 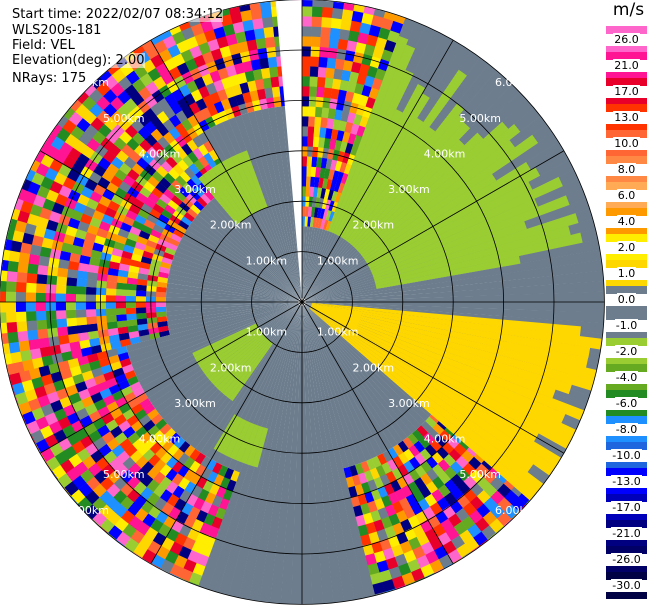 What do you see at coordinates (267, 332) in the screenshot?
I see `range-label: 1.00km` at bounding box center [267, 332].